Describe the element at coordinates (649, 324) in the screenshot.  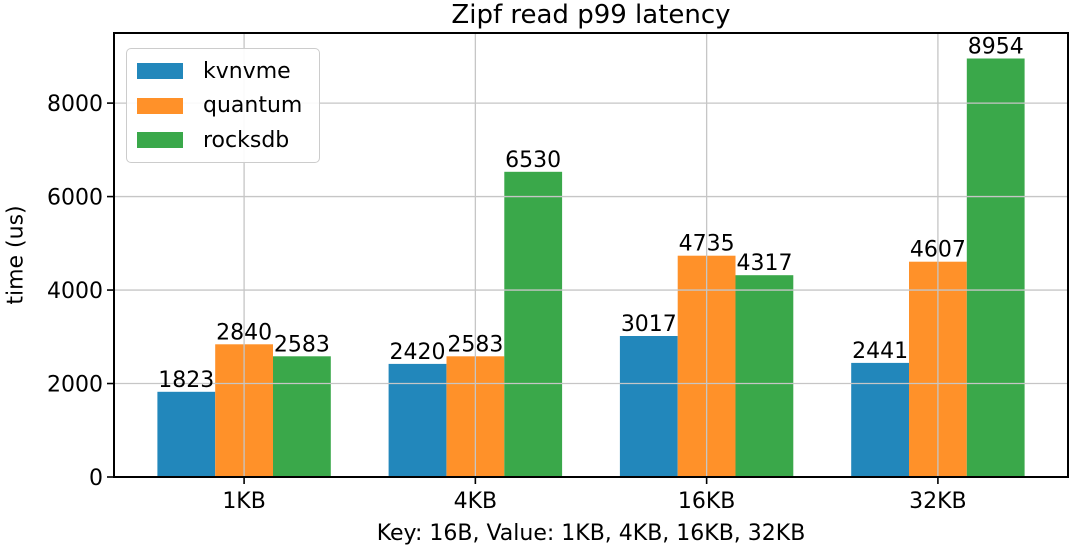
I see `bar-value-label: 3017` at that location.